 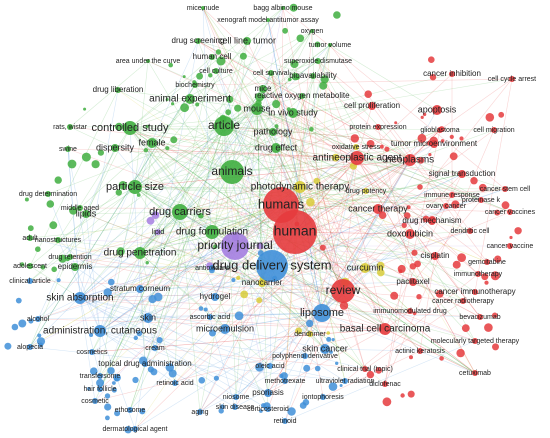 What do you see at coordinates (413, 281) in the screenshot?
I see `node-label: paclitaxel` at bounding box center [413, 281].